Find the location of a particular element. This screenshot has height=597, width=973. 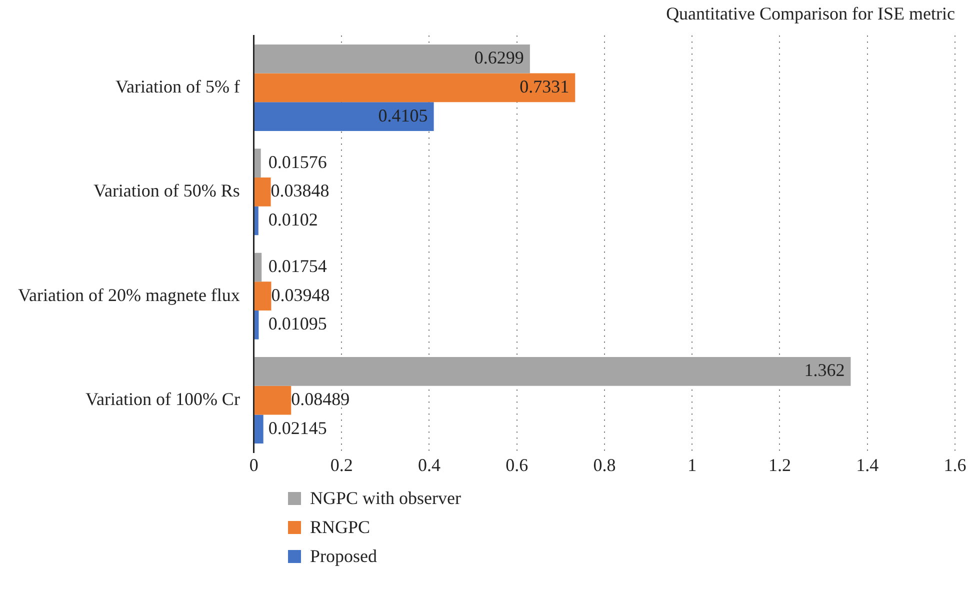

data-label: 0.4105 is located at coordinates (403, 115).